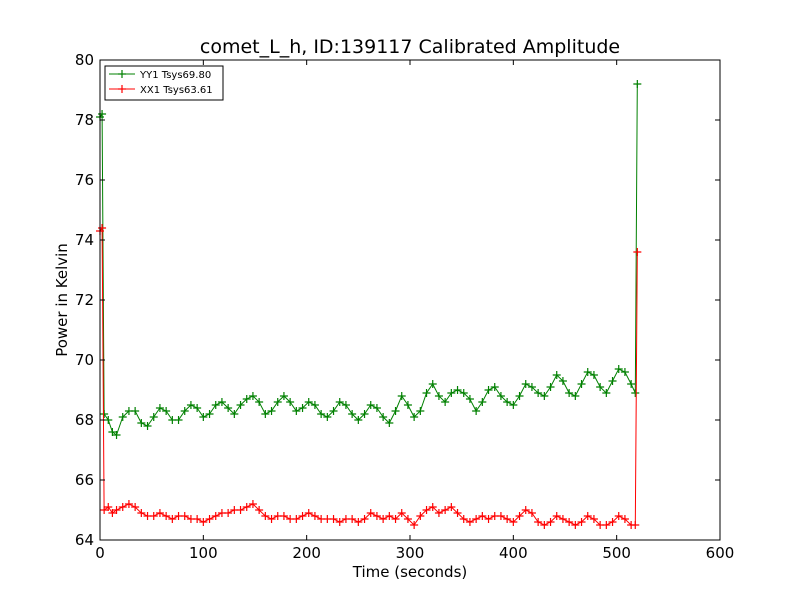  I want to click on x-tick-label: 100, so click(203, 553).